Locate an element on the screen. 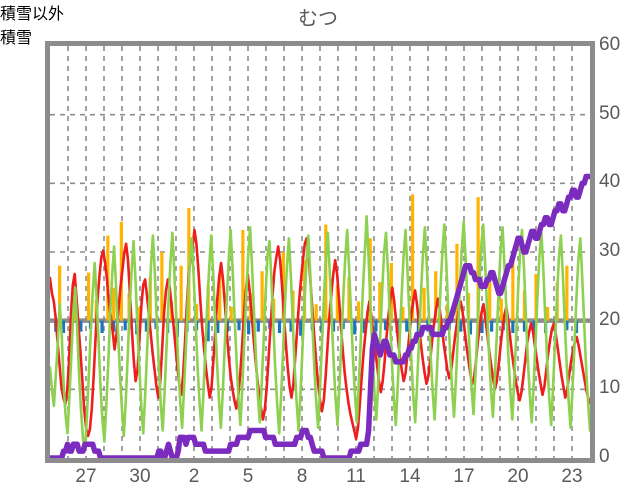 This screenshot has width=636, height=501. x-axis-tick-label: 8 is located at coordinates (302, 476).